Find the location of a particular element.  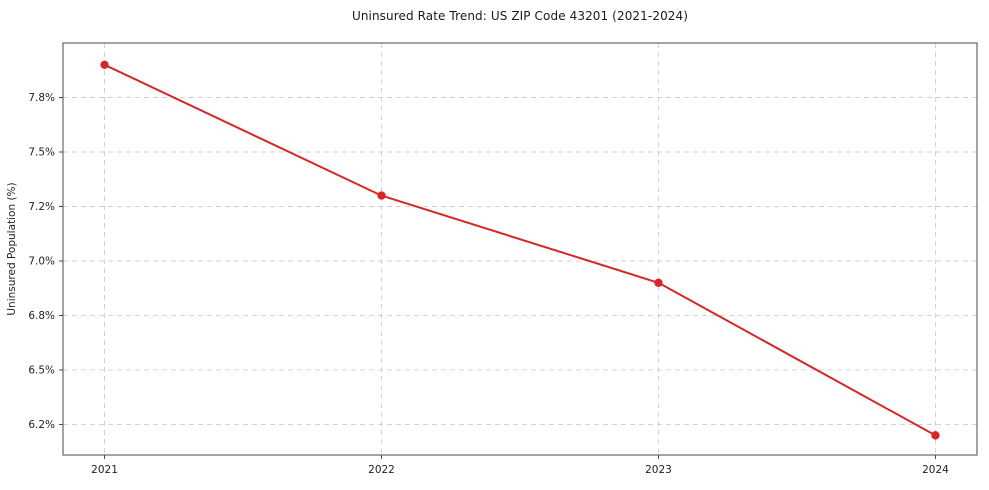

y-tick-label: 6.8% is located at coordinates (41, 316).